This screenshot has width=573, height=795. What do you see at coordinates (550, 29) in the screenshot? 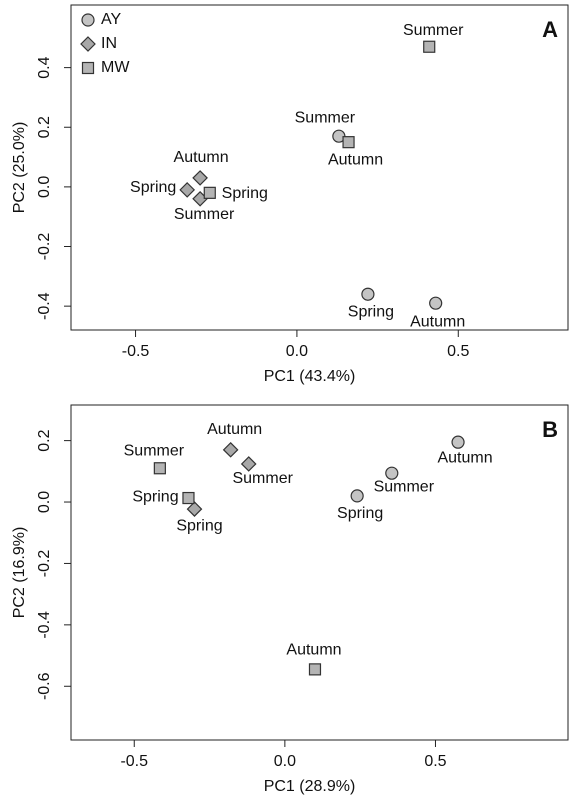
I see `panel-letter: A` at bounding box center [550, 29].